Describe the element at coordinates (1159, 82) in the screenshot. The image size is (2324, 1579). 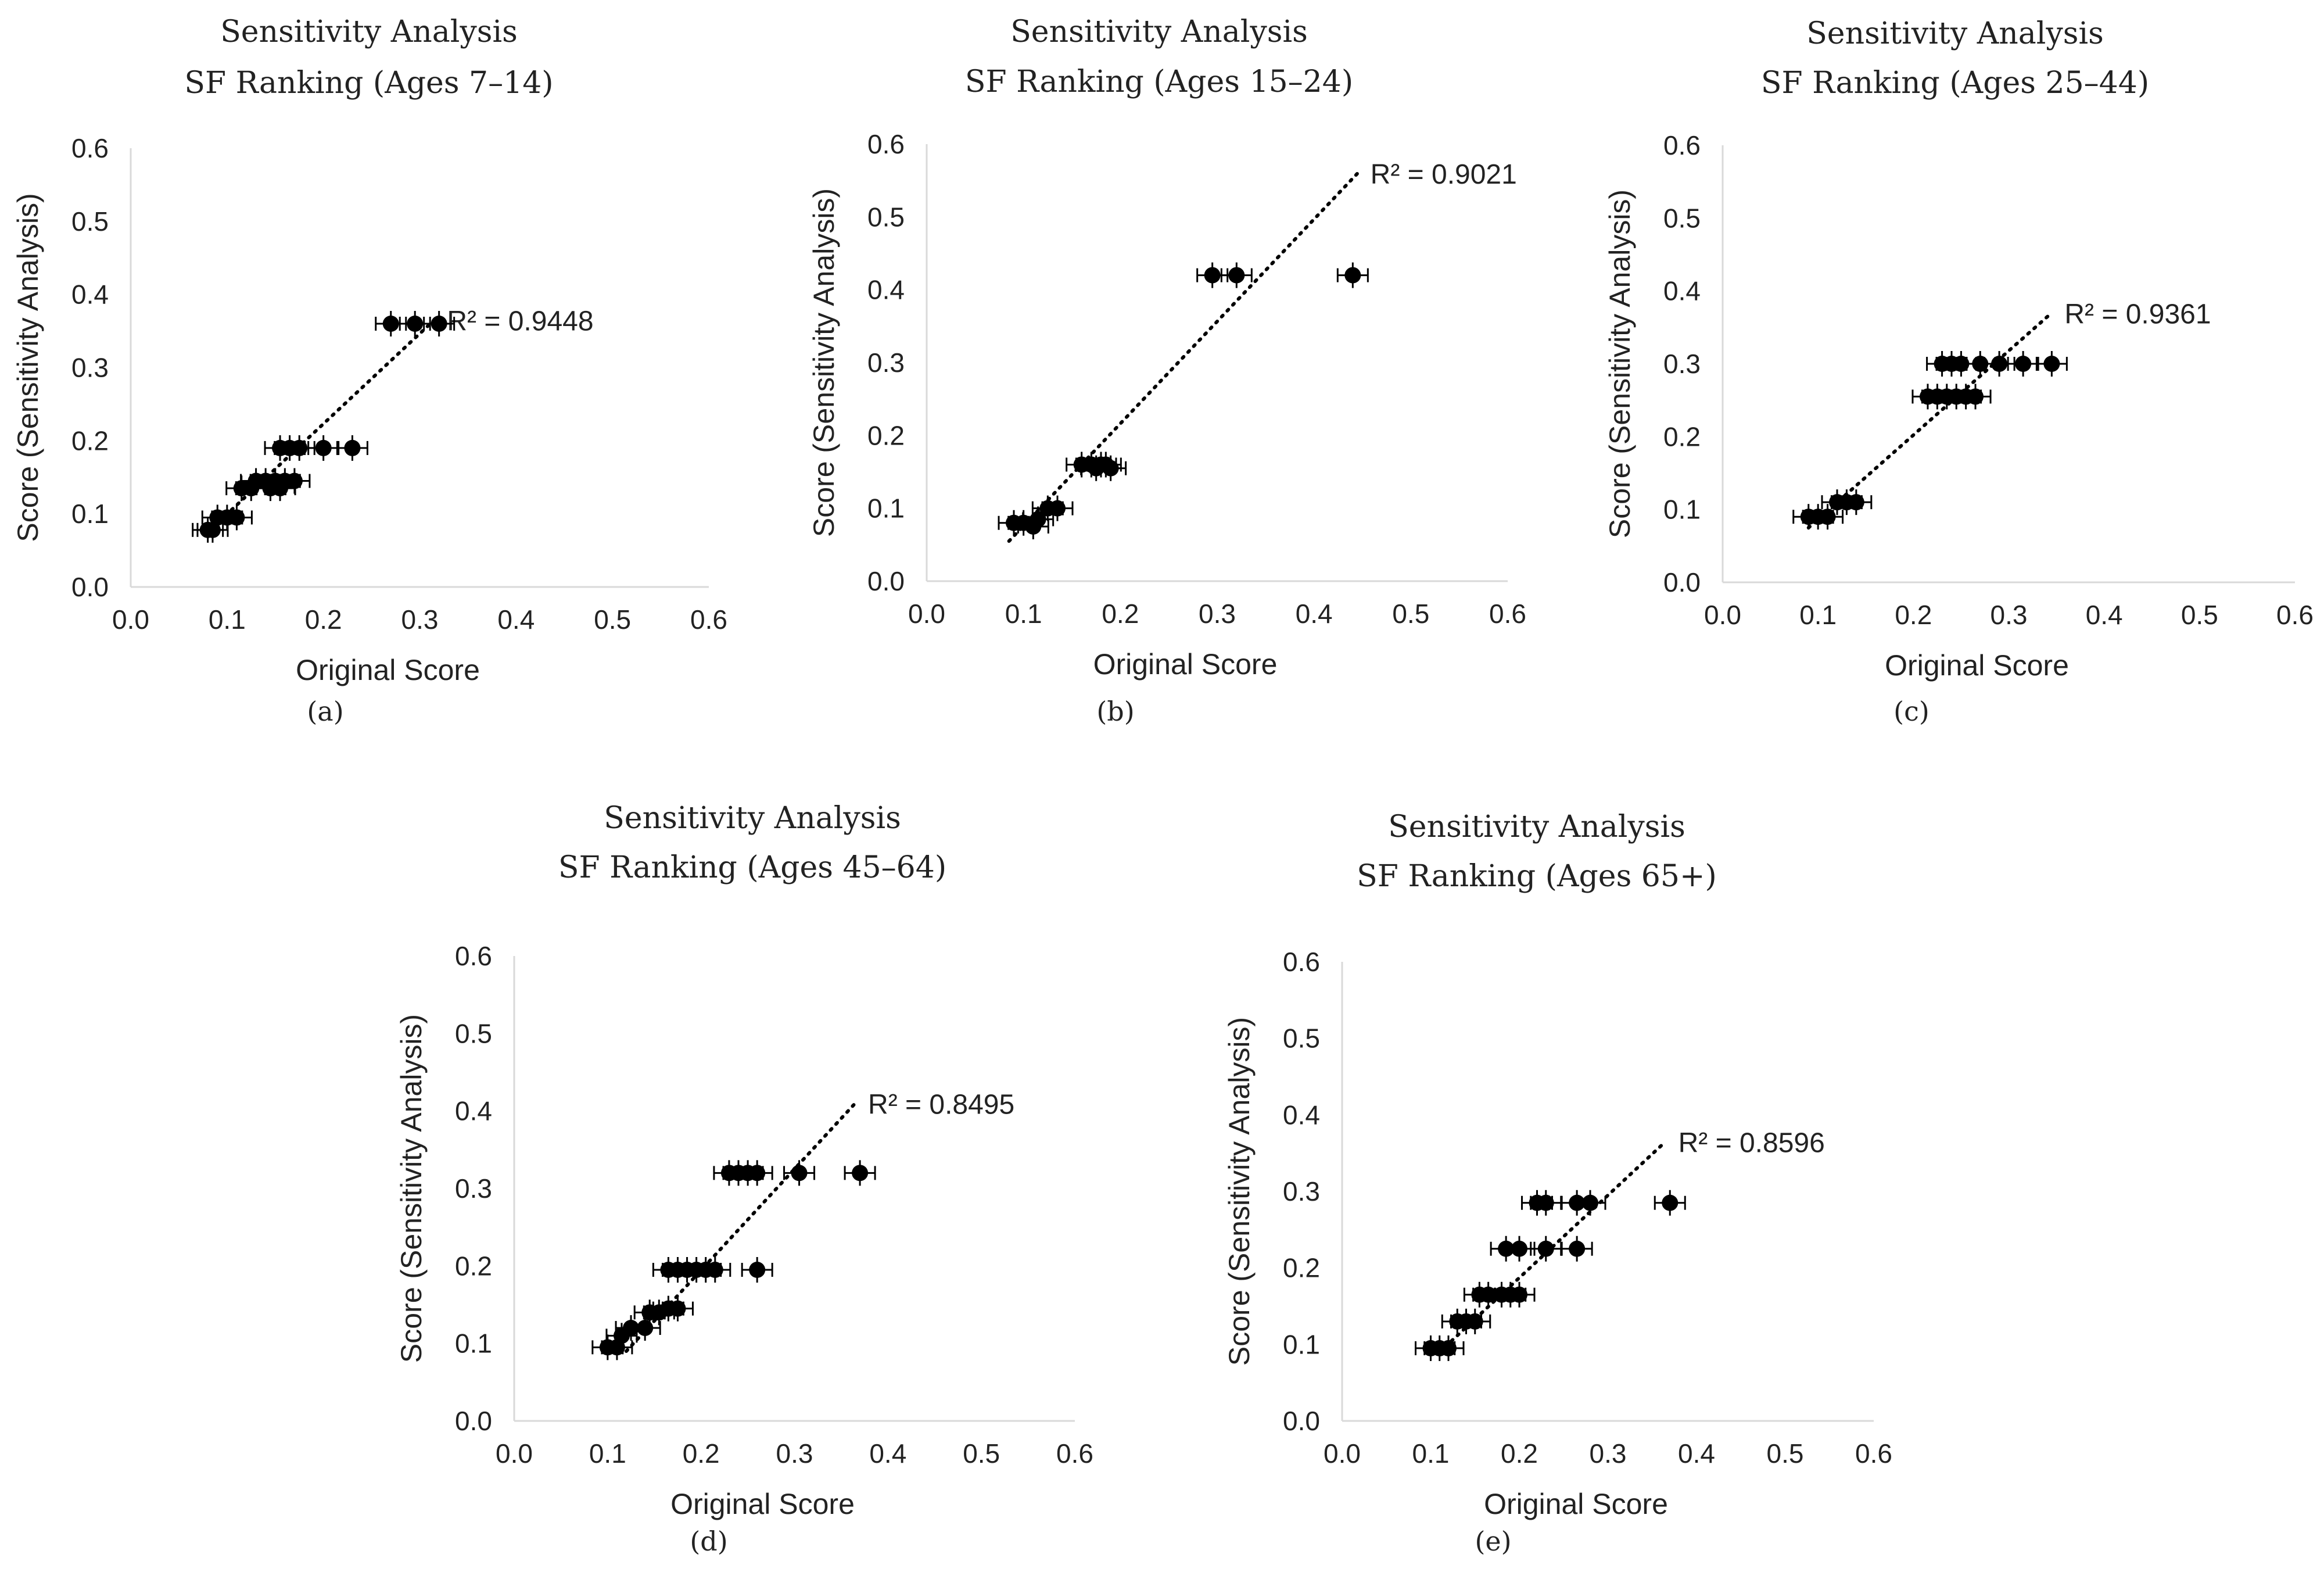
I see `chart-title-line2: SF Ranking (Ages 15–24)` at that location.